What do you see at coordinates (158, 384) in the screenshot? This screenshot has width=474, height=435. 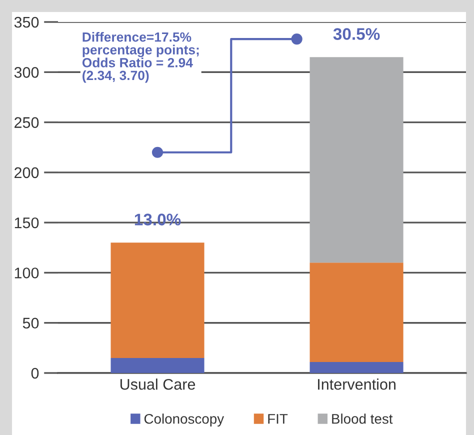 I see `x-tick-label: Usual Care` at bounding box center [158, 384].